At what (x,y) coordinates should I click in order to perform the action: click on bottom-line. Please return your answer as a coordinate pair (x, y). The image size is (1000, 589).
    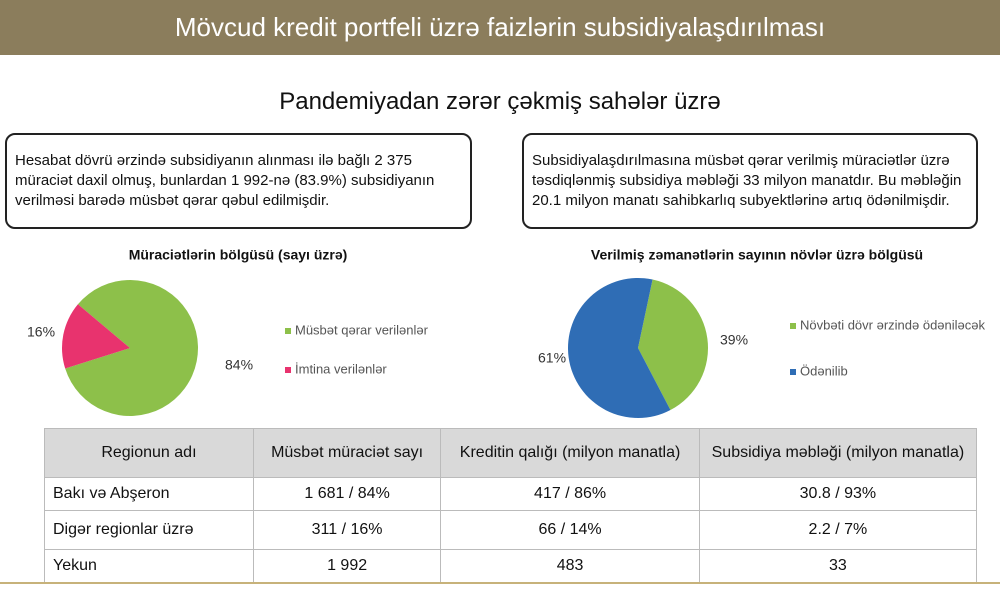
    Looking at the image, I should click on (500, 583).